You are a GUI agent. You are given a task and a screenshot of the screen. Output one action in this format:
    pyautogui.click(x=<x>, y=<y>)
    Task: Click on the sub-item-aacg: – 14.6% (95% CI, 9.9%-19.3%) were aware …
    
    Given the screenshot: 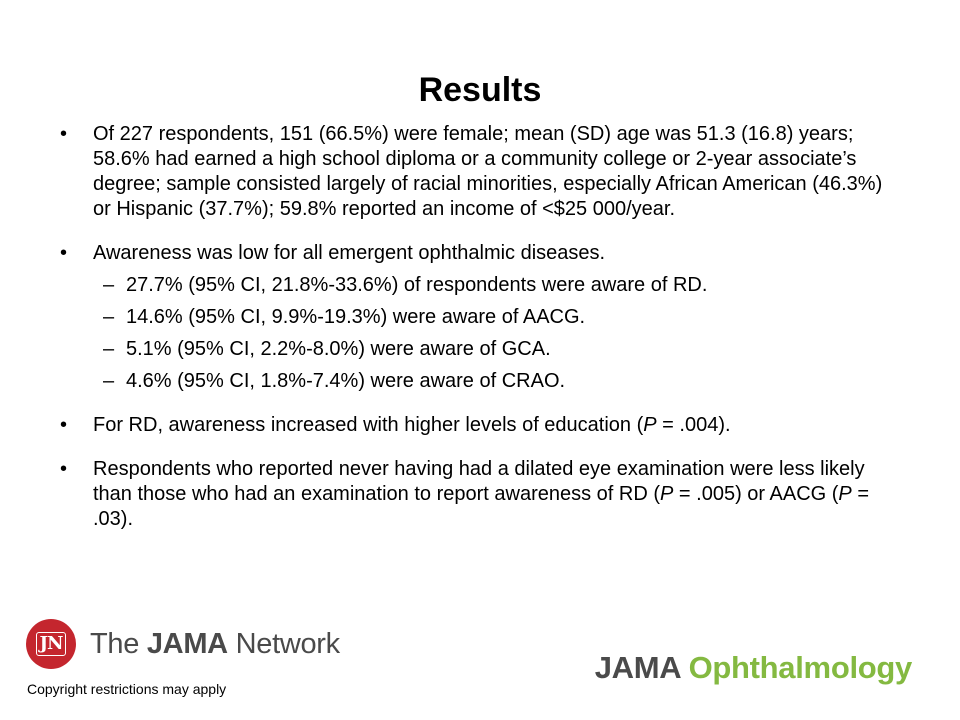 What is the action you would take?
    pyautogui.click(x=475, y=317)
    